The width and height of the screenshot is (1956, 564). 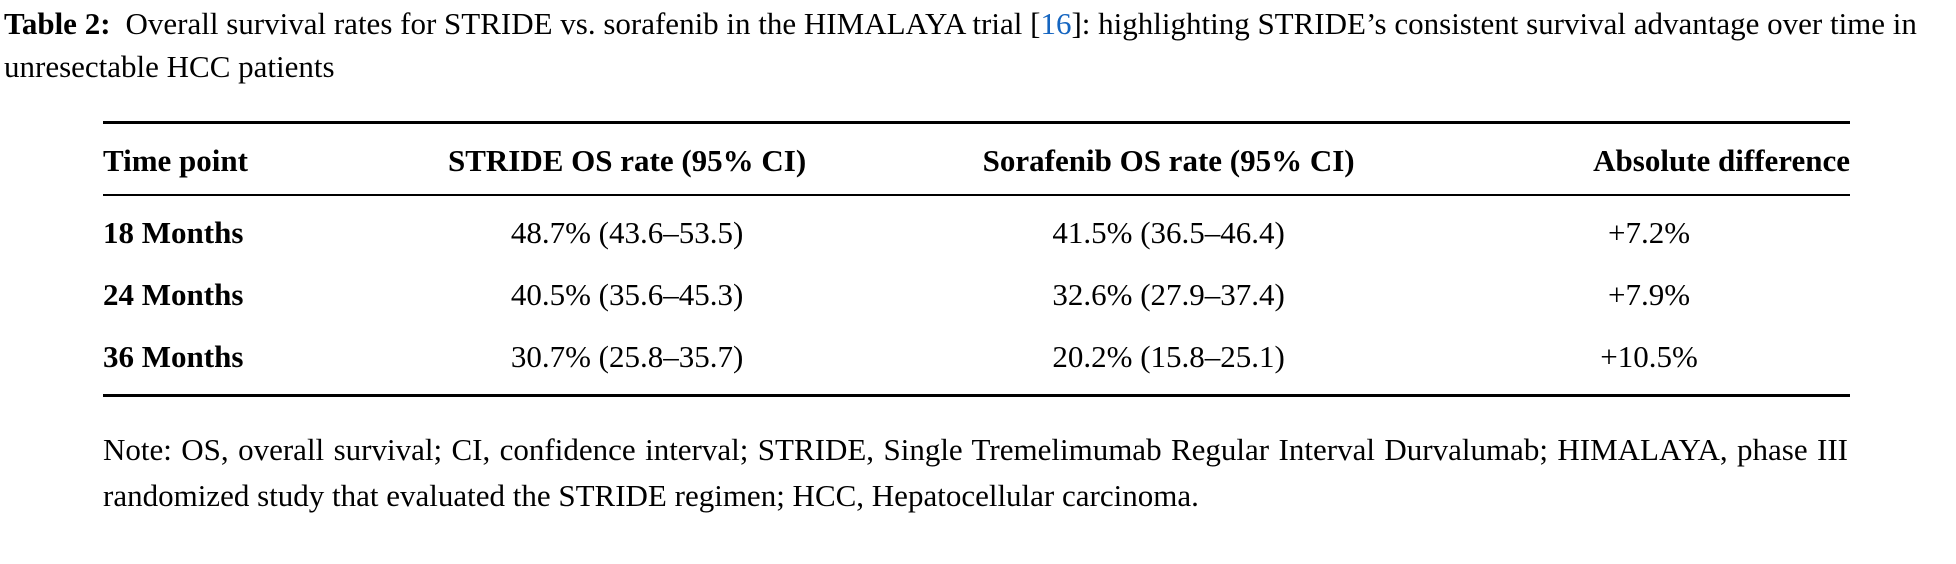 I want to click on table-cell-stride-os: 48.7% (43.6–53.5), so click(x=627, y=232).